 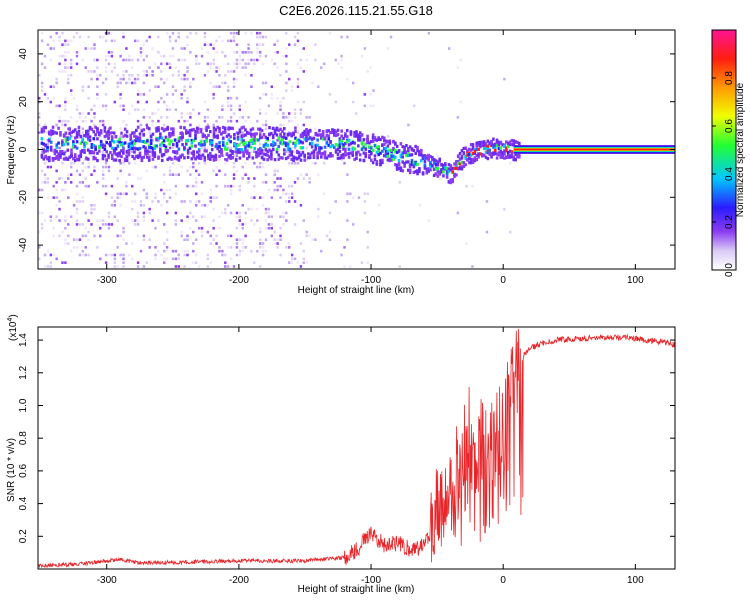 What do you see at coordinates (724, 150) in the screenshot?
I see `colorbar-gradient` at bounding box center [724, 150].